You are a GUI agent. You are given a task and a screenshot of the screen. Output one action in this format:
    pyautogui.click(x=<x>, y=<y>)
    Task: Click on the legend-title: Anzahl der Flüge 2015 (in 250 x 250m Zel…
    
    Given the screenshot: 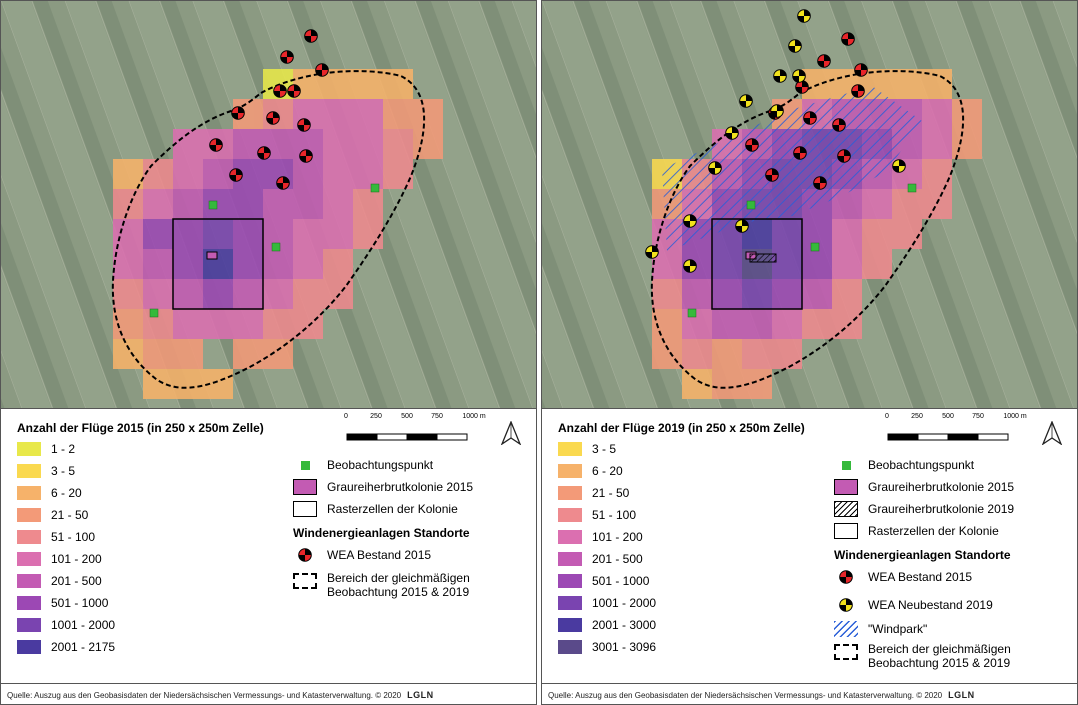 What is the action you would take?
    pyautogui.click(x=140, y=428)
    